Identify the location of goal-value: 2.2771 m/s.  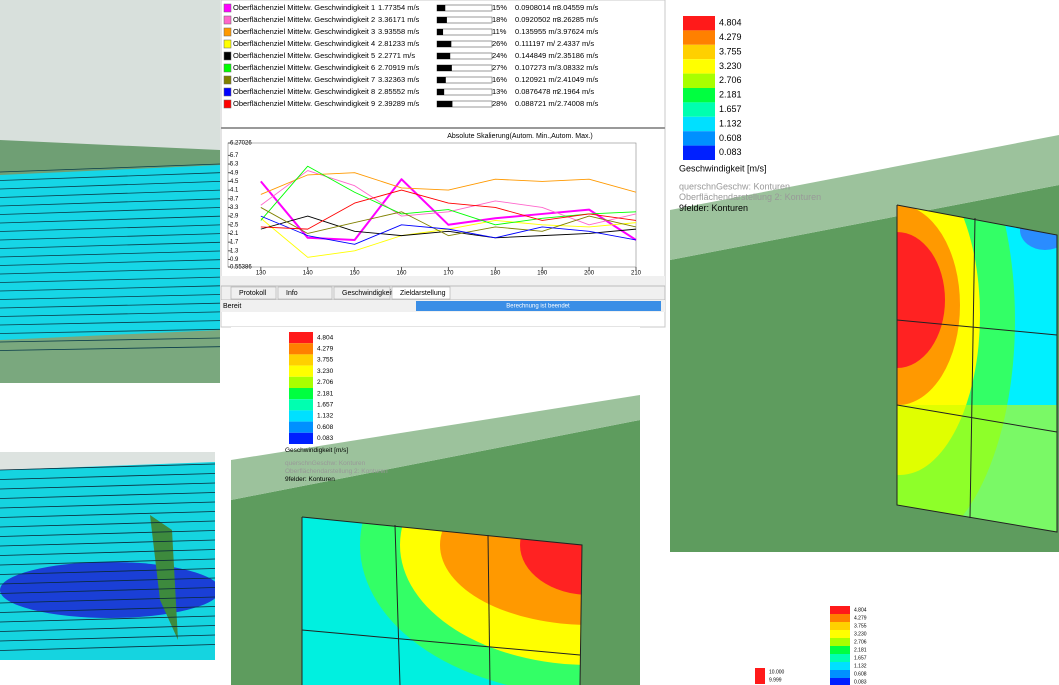
(396, 55).